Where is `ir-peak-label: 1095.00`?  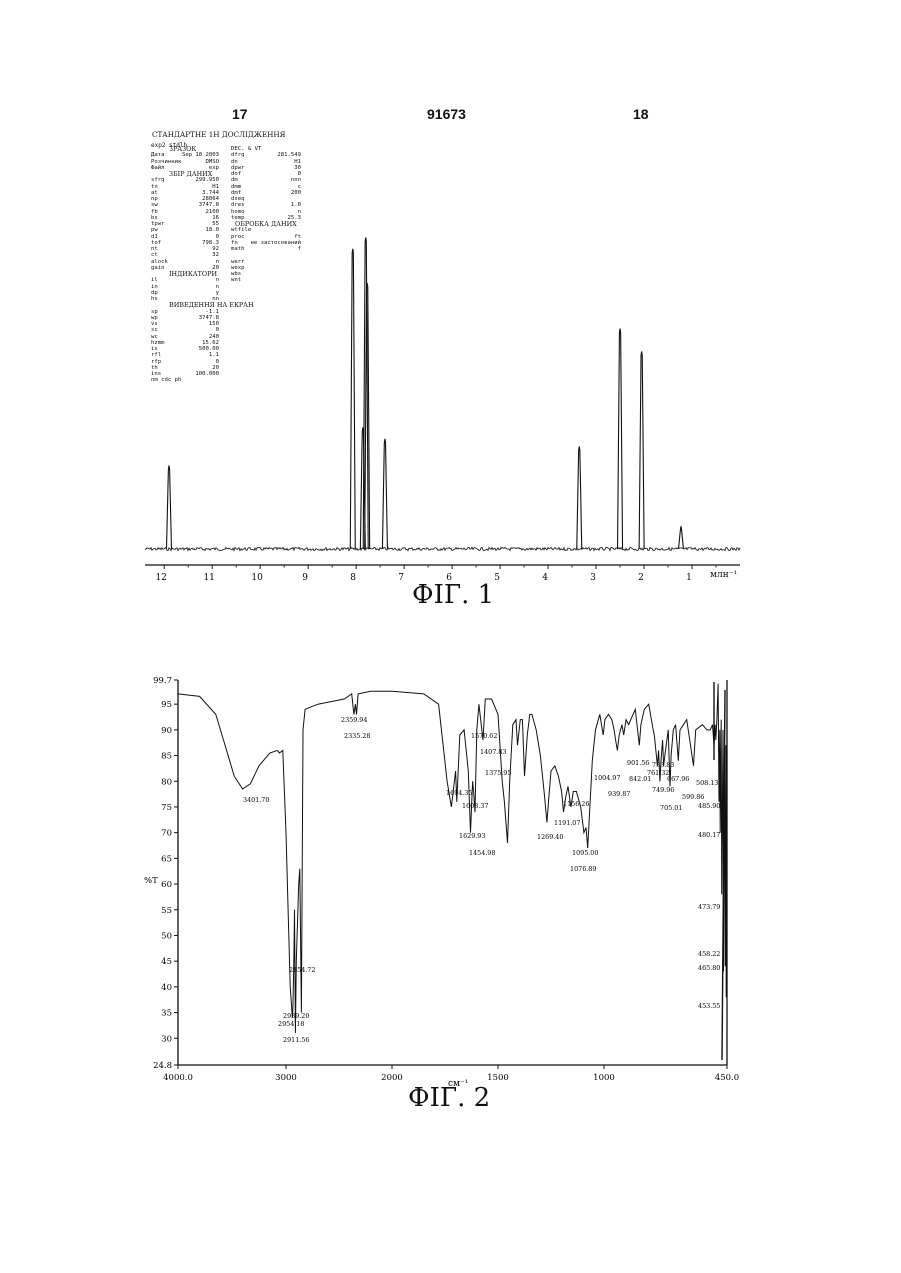
ir-peak-label: 1095.00 is located at coordinates (585, 853).